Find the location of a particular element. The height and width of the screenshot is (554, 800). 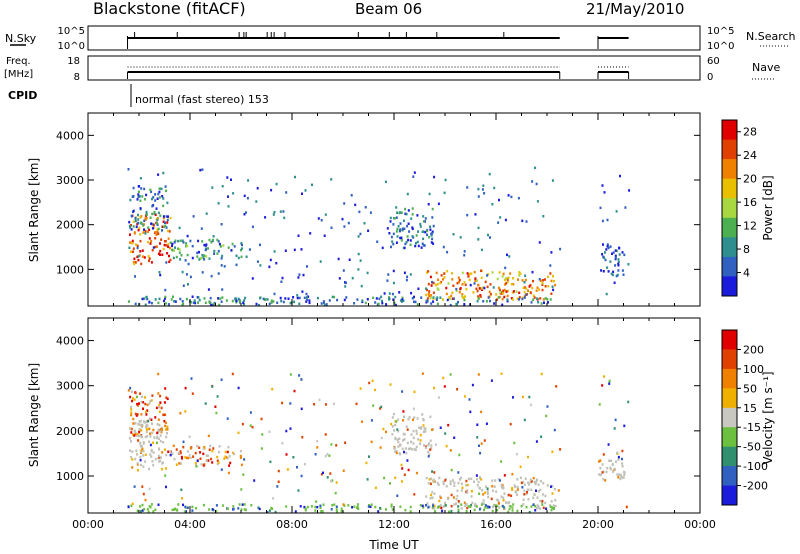

freq-tick-bottom: 8 is located at coordinates (77, 77).